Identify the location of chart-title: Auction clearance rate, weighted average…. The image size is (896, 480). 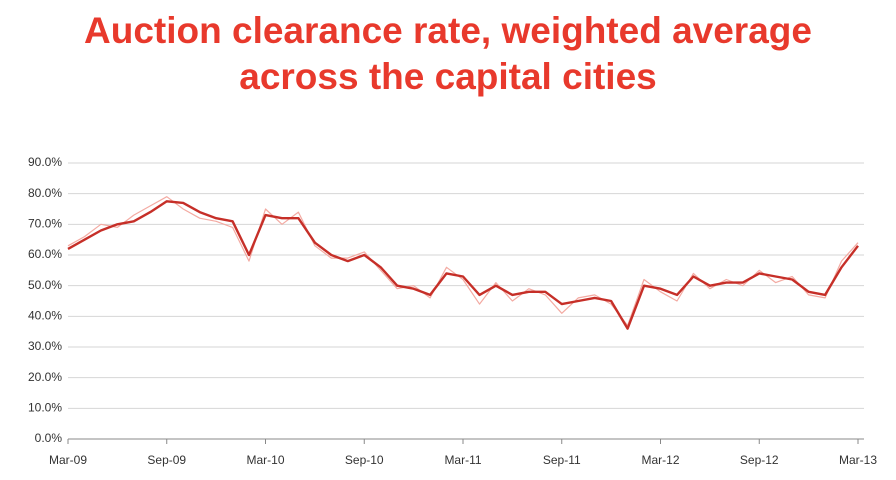
(448, 53).